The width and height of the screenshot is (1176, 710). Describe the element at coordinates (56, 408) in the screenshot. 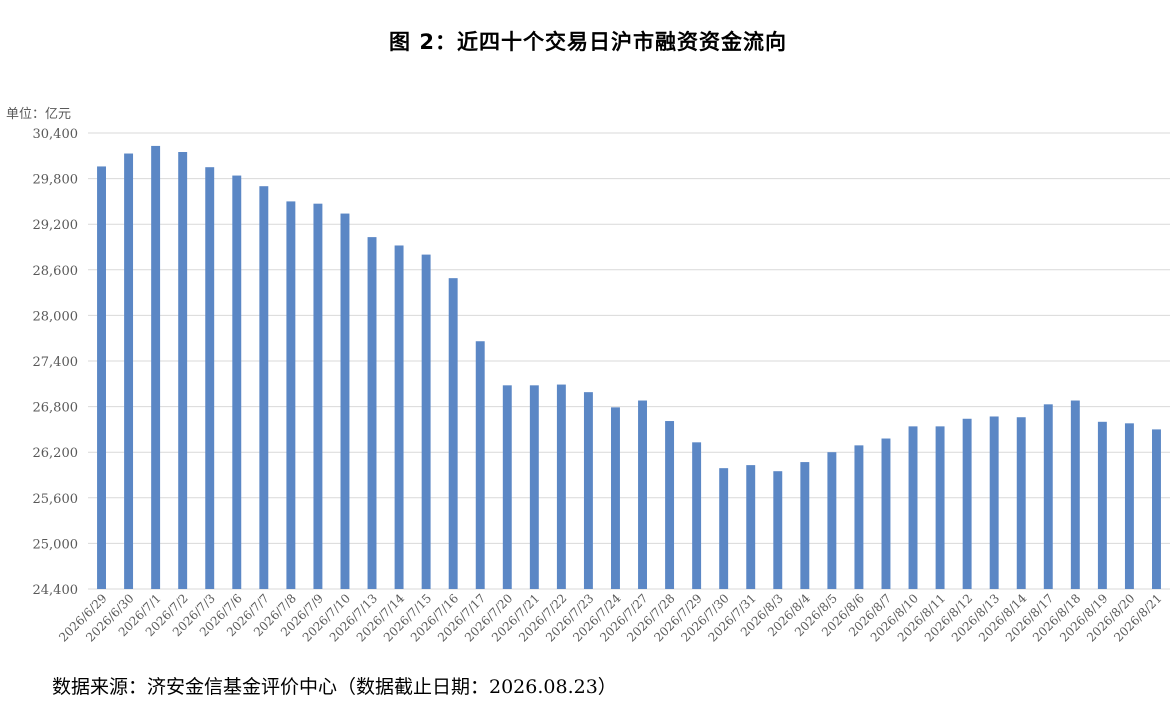

I see `y-tick-label: 26,800` at that location.